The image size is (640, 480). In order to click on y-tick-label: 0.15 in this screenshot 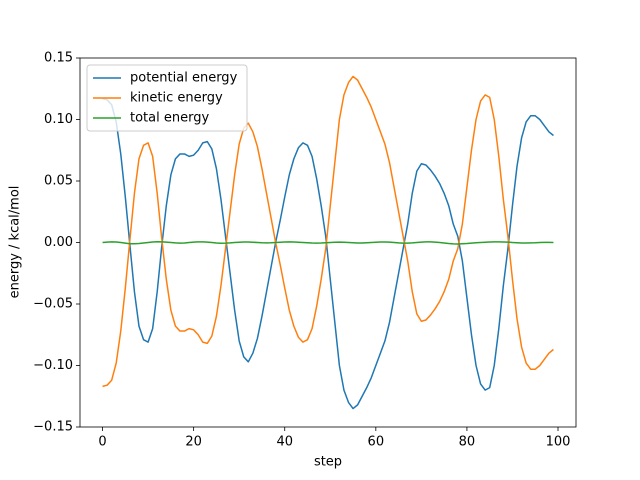, I will do `click(58, 58)`.